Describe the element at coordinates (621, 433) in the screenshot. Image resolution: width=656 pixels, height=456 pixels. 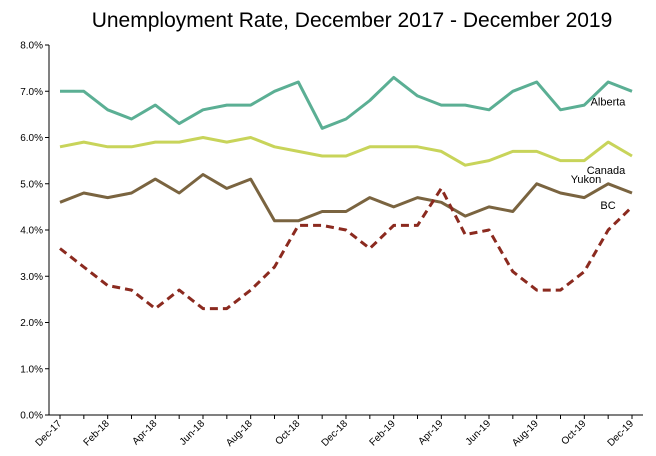
I see `x-tick-label: Dec-19` at that location.